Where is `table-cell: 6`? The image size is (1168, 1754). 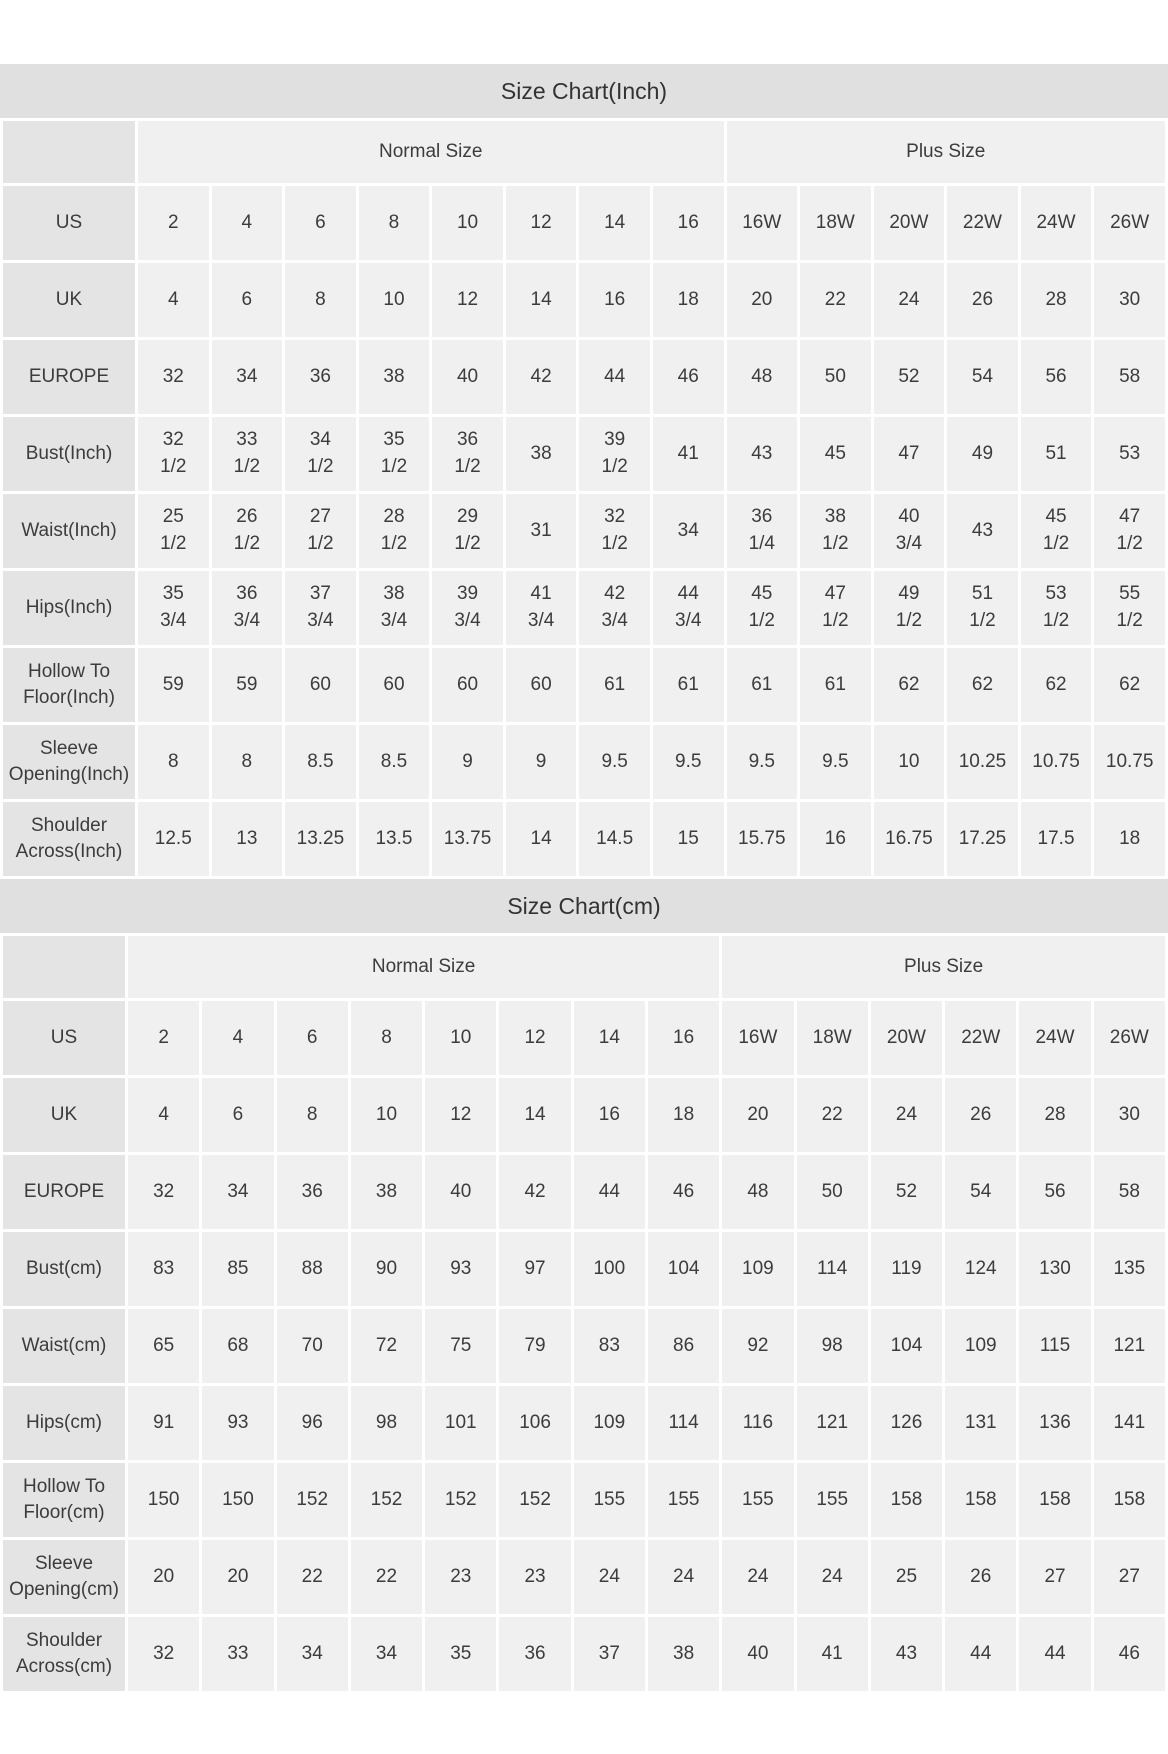 table-cell: 6 is located at coordinates (238, 1115).